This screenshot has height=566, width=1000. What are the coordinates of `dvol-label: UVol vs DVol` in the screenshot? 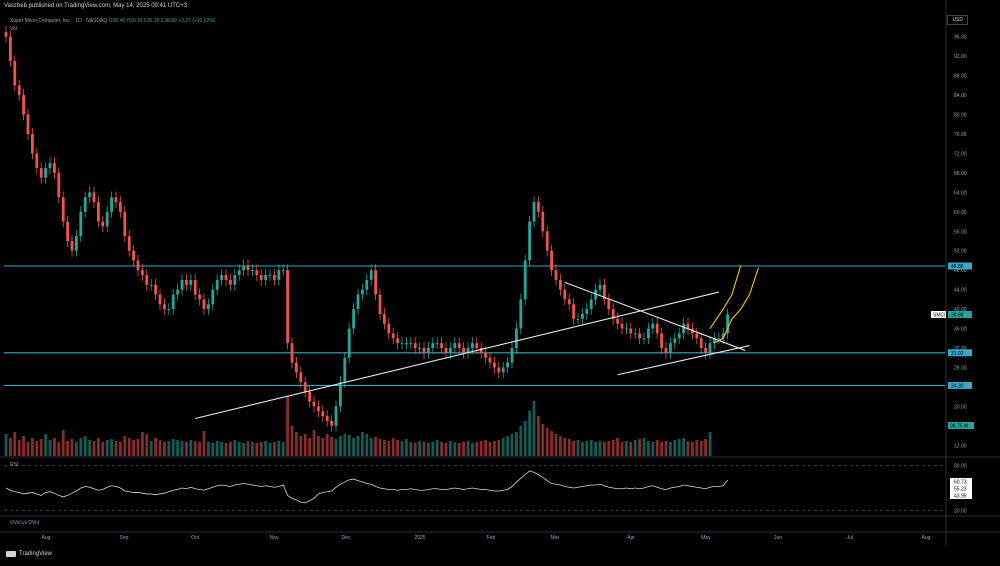 It's located at (24, 523).